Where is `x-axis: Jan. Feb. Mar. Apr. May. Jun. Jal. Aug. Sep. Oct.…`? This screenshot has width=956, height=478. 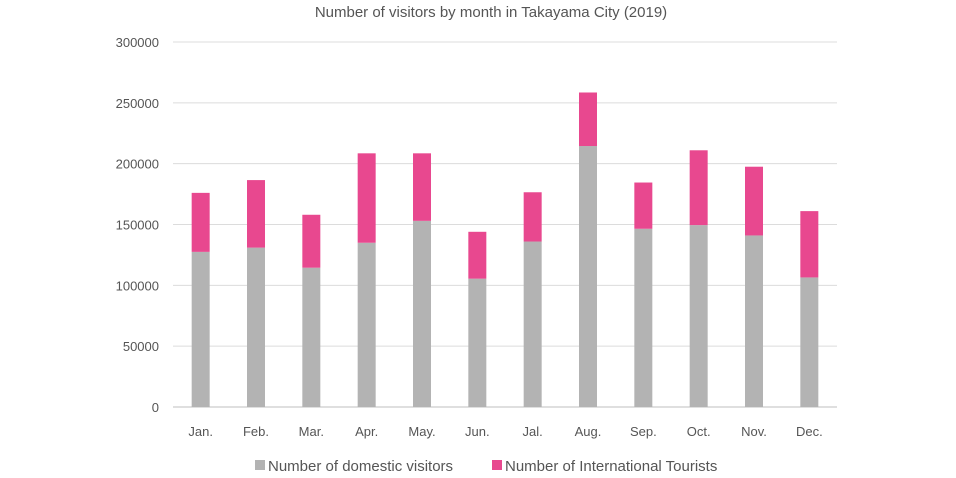 x-axis: Jan. Feb. Mar. Apr. May. Jun. Jal. Aug. Sep. Oct.… is located at coordinates (505, 431).